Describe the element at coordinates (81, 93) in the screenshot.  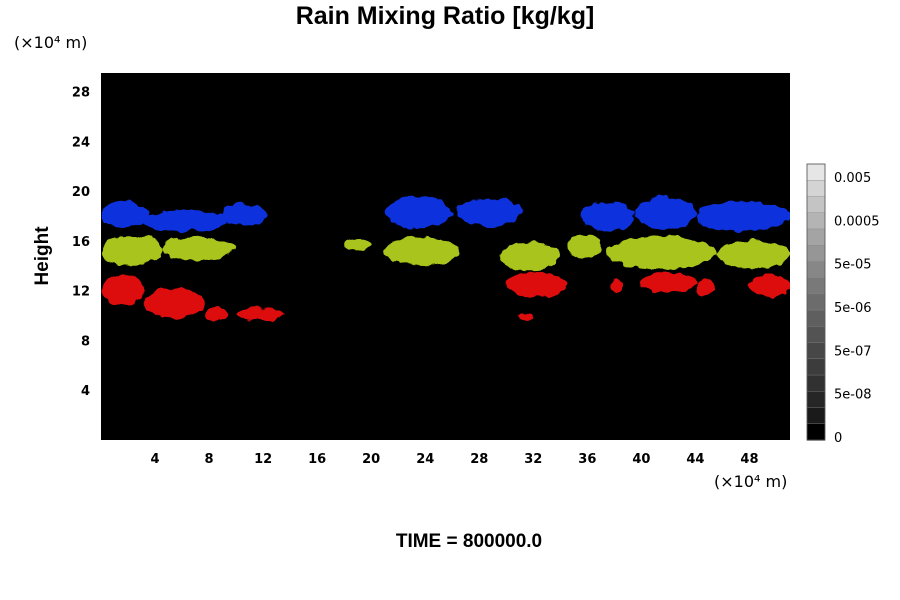
I see `y-tick-label: 28` at that location.